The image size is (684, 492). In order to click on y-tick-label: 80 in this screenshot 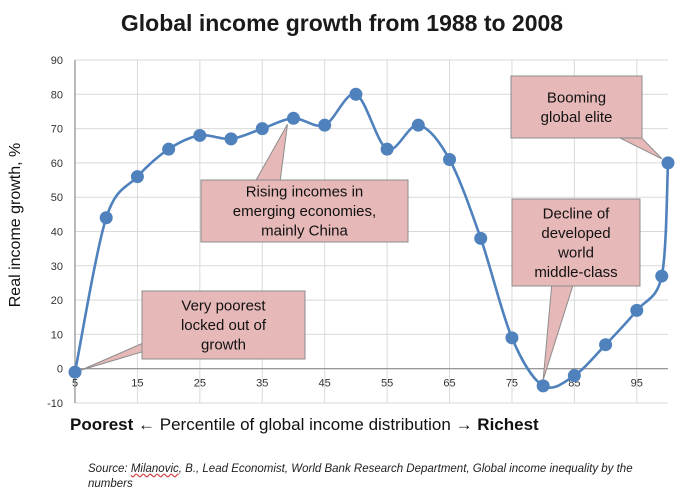, I will do `click(57, 95)`.